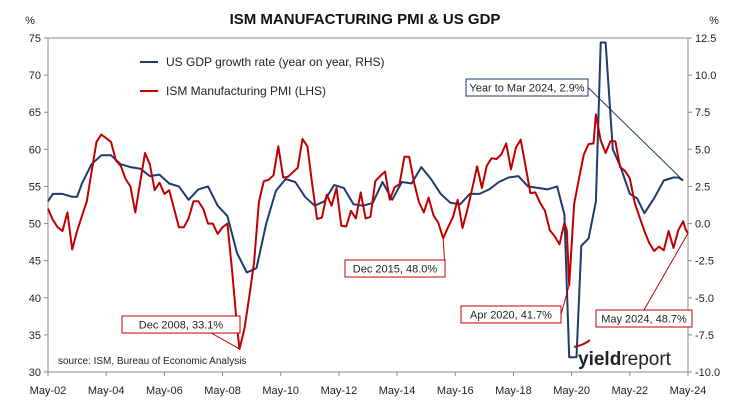 This screenshot has width=730, height=400. I want to click on annotation-label: Dec 2008, 33.1%, so click(181, 326).